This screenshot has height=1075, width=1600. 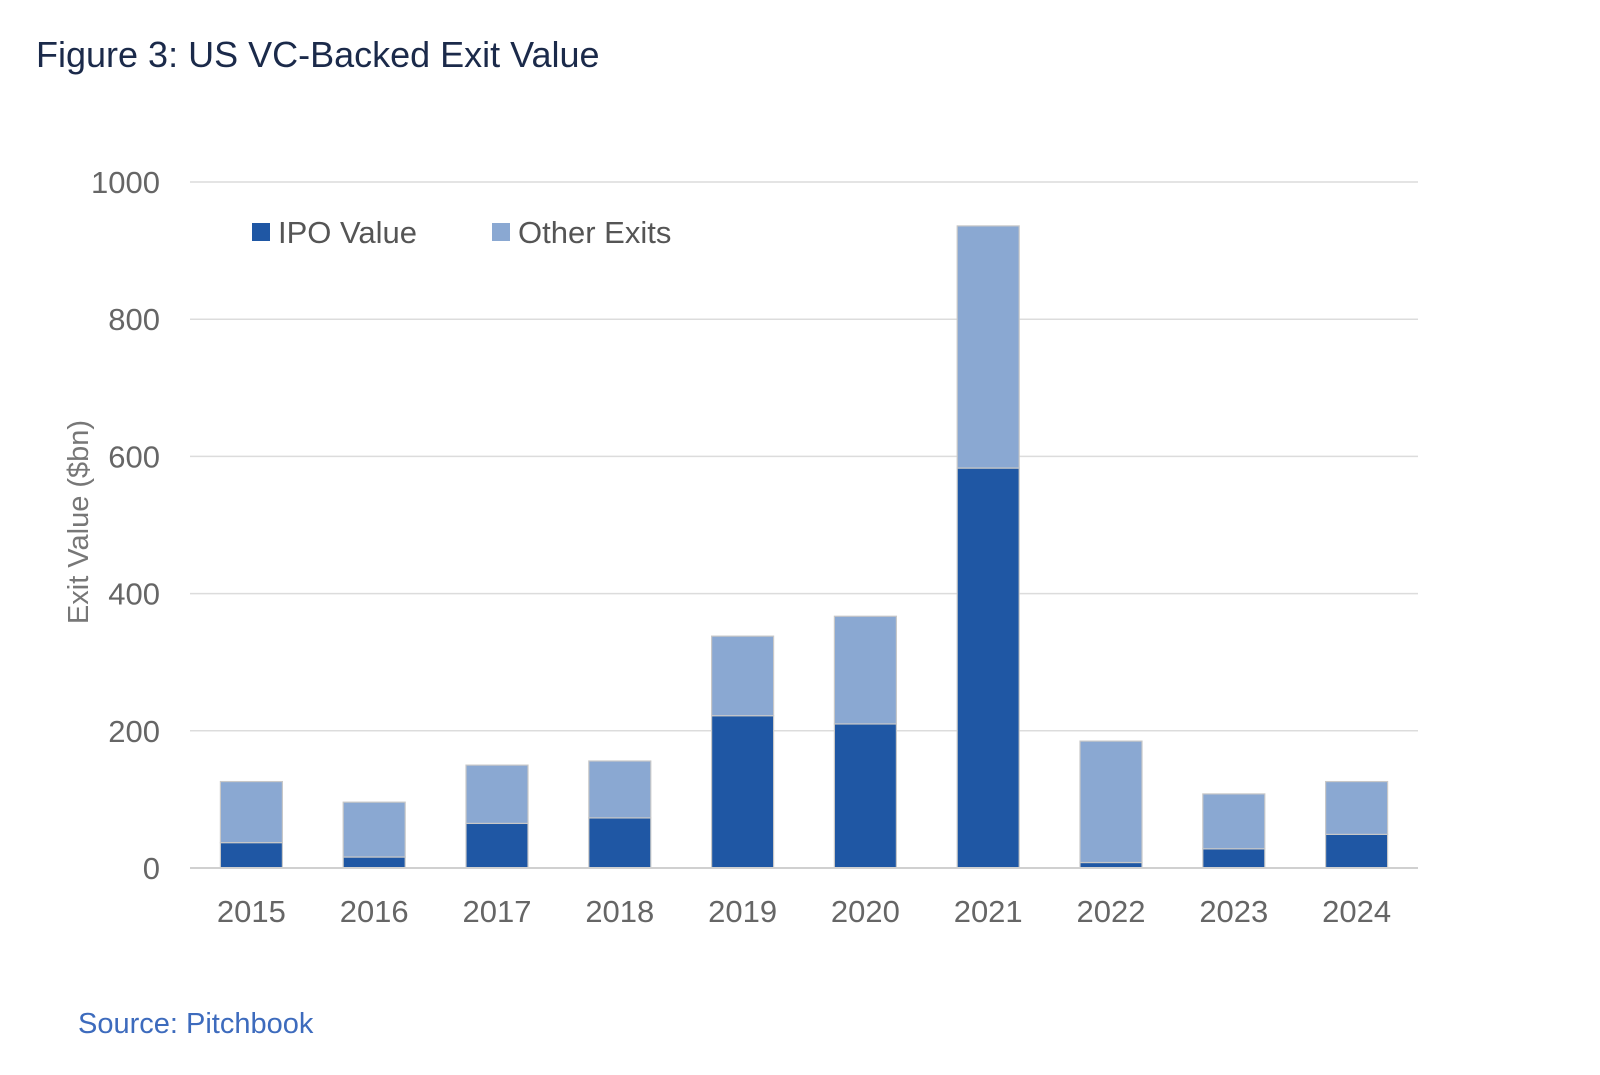 What do you see at coordinates (988, 911) in the screenshot?
I see `x-tick-label: 2021` at bounding box center [988, 911].